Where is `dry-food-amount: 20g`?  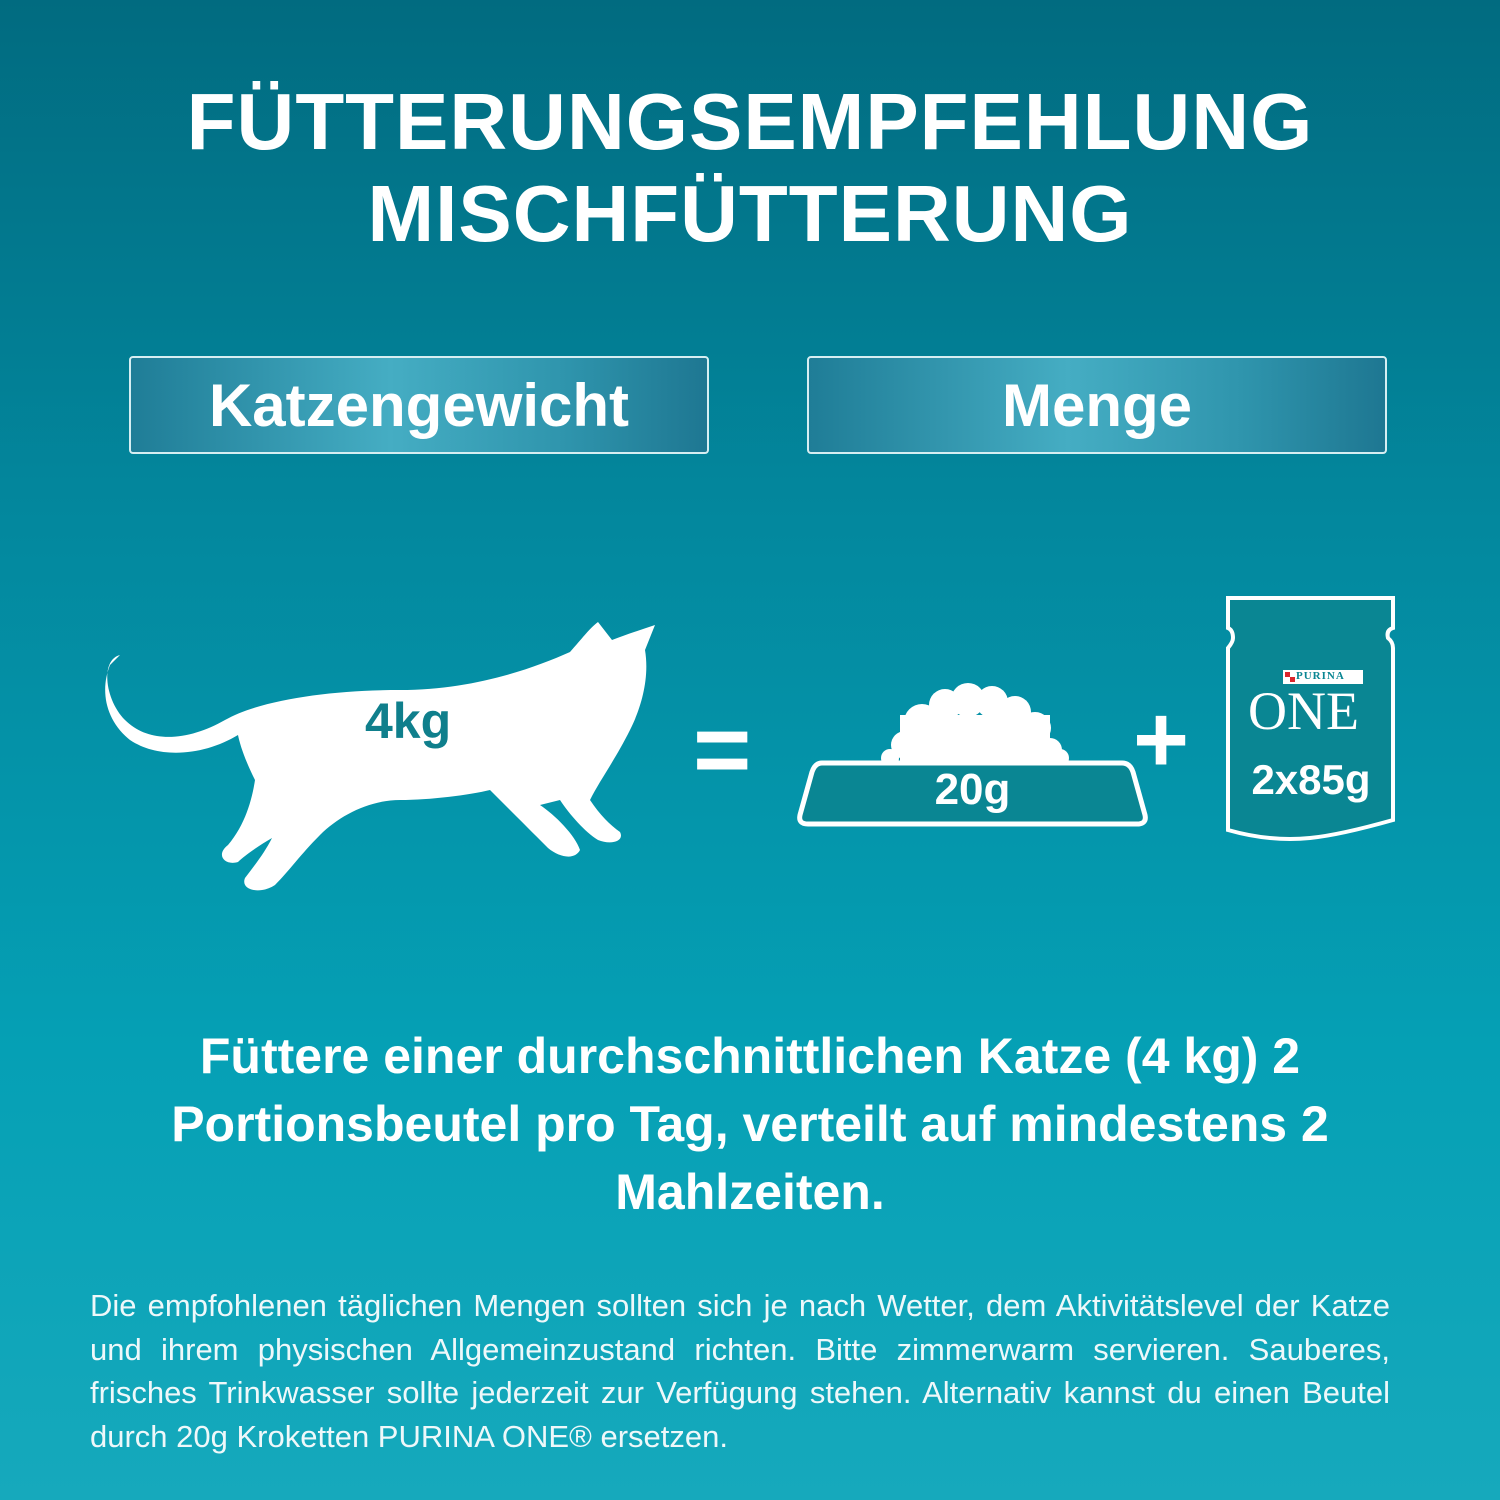 dry-food-amount: 20g is located at coordinates (972, 789).